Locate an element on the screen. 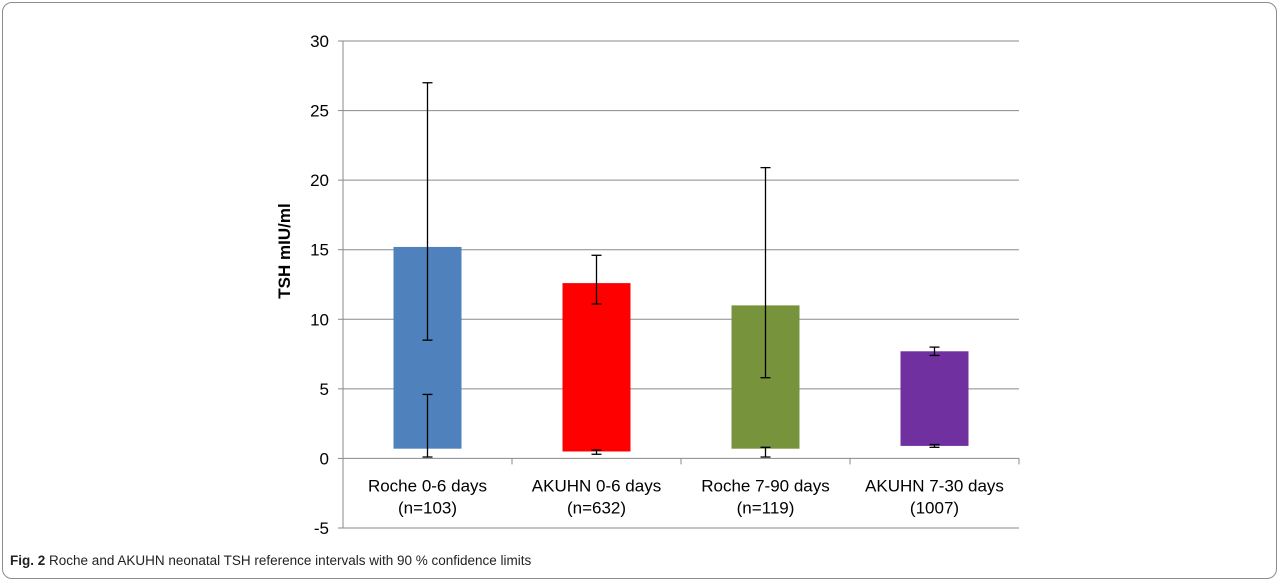 The width and height of the screenshot is (1281, 582). x-category-sublabel: (n=103) is located at coordinates (427, 507).